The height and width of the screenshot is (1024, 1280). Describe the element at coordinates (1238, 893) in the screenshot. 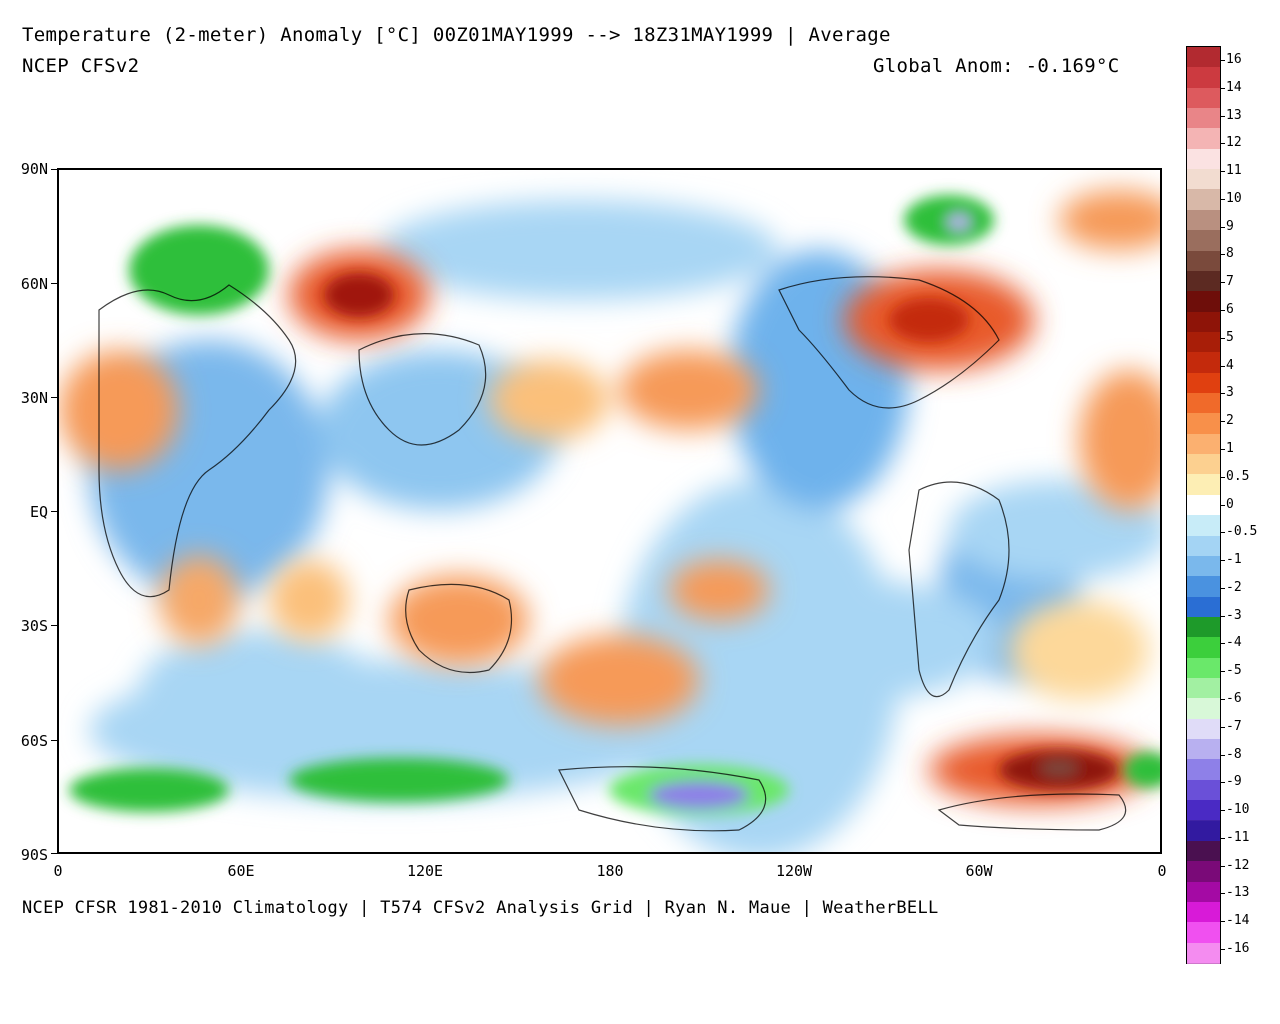

I see `colorbar-label: -13` at that location.